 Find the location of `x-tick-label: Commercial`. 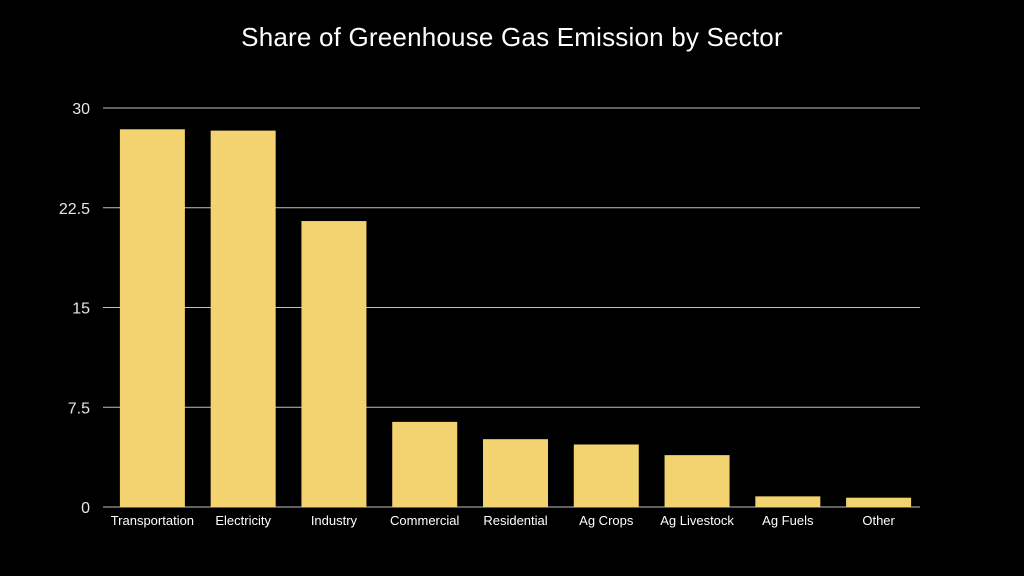

x-tick-label: Commercial is located at coordinates (424, 520).